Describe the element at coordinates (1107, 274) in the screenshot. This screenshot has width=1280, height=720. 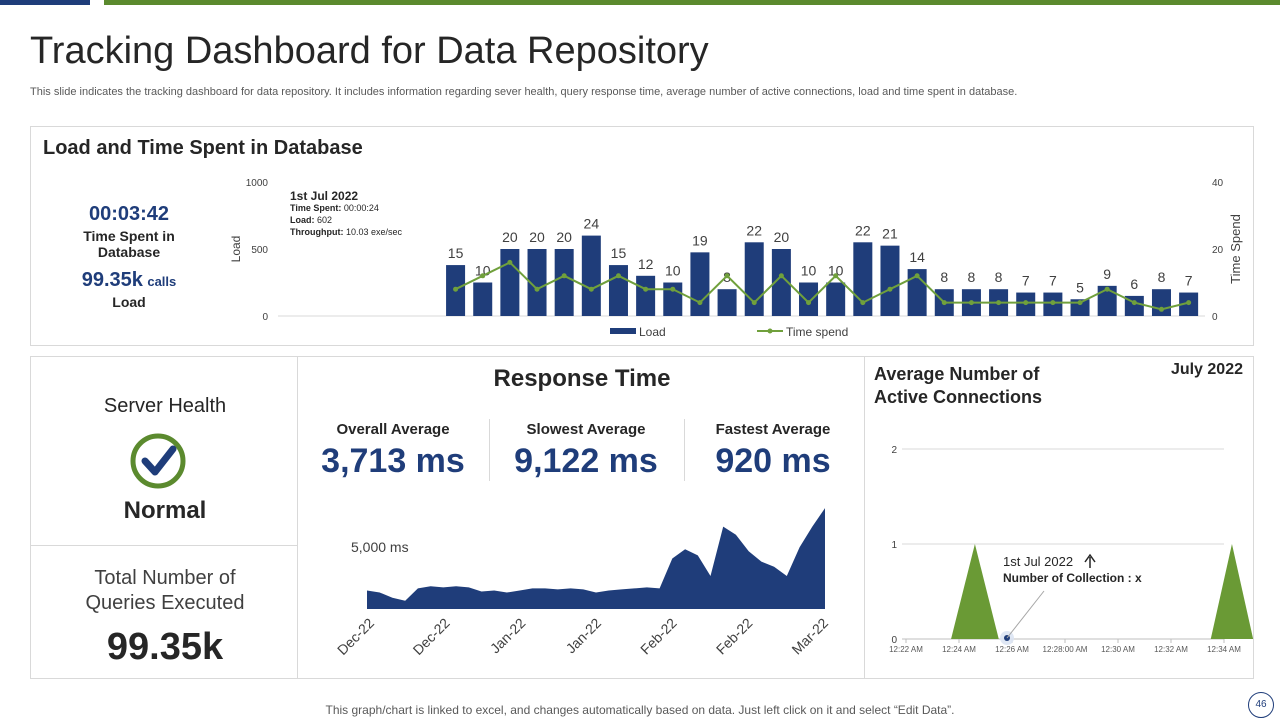
I see `bar-data-label: 9` at that location.